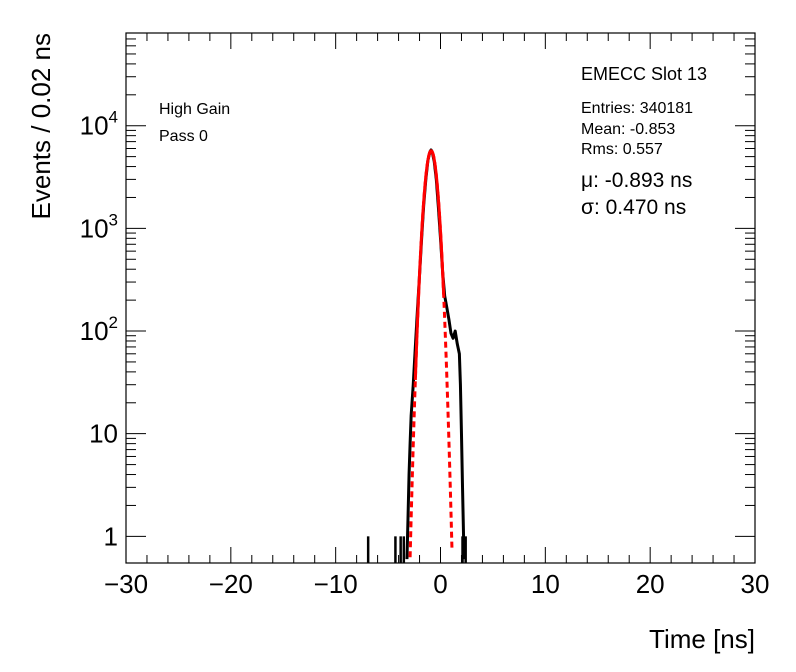 This screenshot has width=796, height=672. I want to click on y-tick-label: 10², so click(99, 329).